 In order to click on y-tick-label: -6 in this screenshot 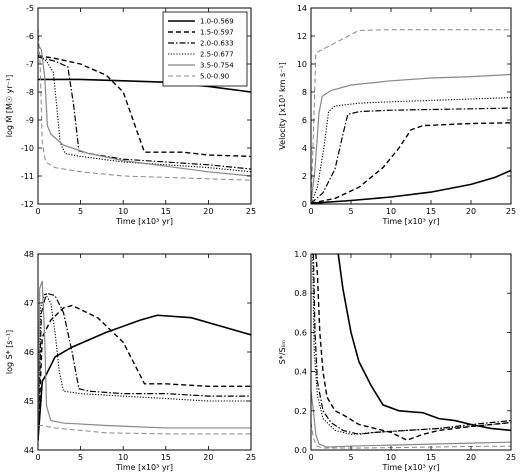, I will do `click(30, 36)`.